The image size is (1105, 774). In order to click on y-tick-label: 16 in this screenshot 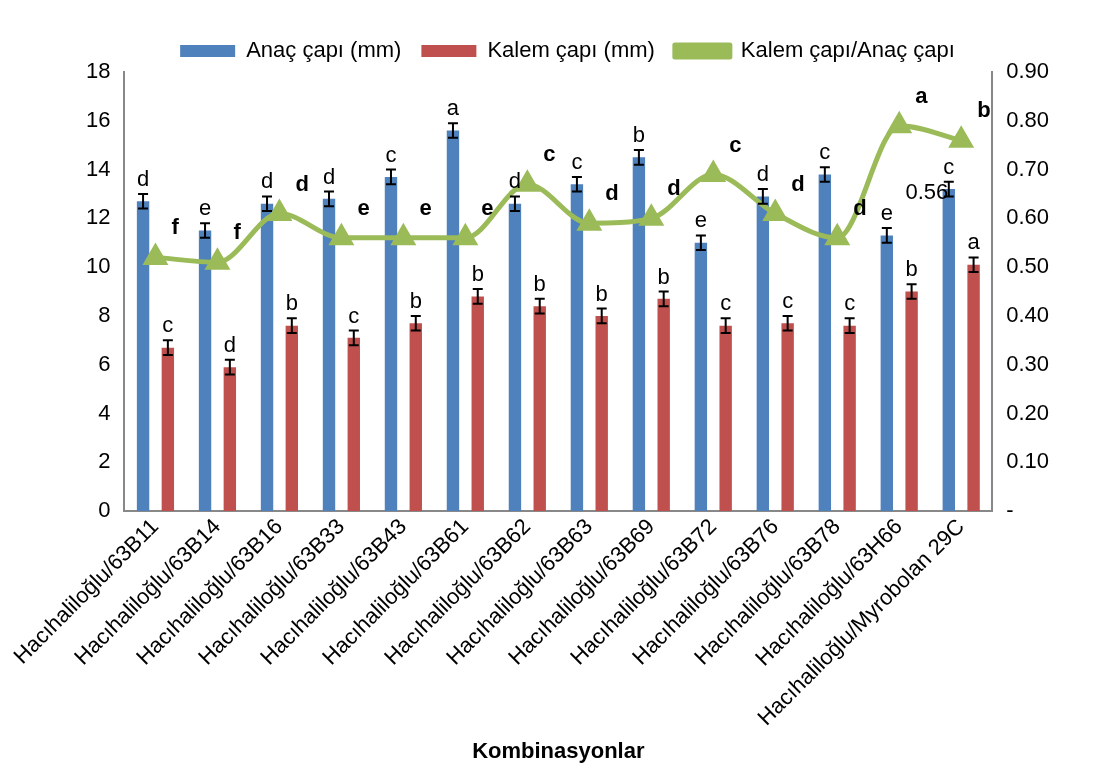, I will do `click(98, 119)`.